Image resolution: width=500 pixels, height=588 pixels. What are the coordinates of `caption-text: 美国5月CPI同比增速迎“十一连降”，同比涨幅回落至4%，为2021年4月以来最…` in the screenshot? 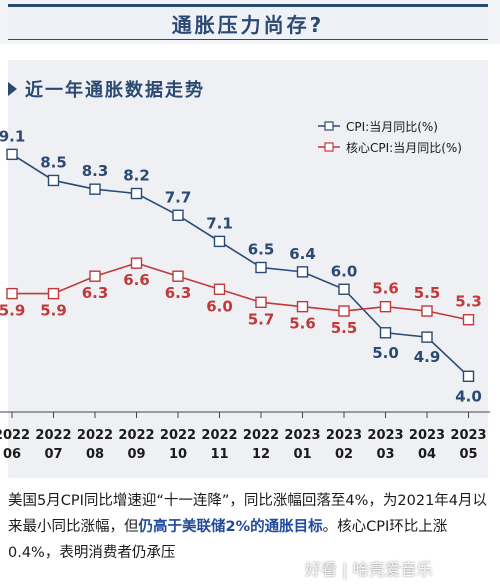 It's located at (250, 527).